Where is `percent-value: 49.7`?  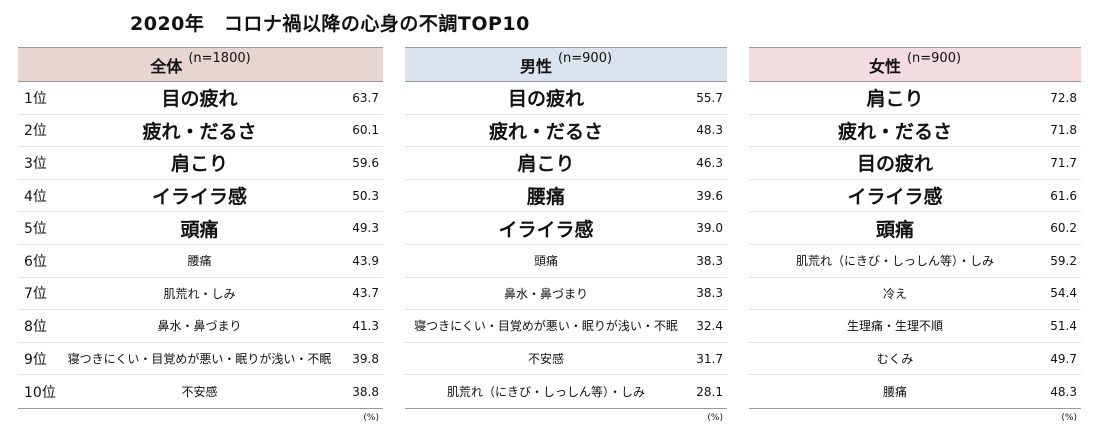 percent-value: 49.7 is located at coordinates (1063, 358).